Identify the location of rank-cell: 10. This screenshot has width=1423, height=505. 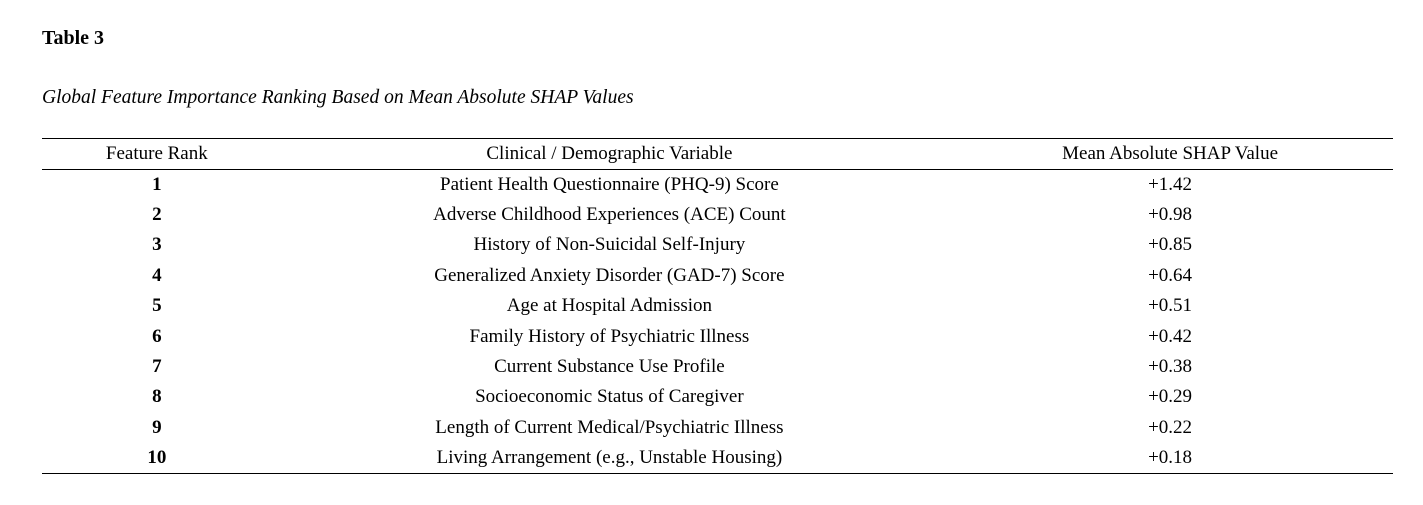
(157, 457).